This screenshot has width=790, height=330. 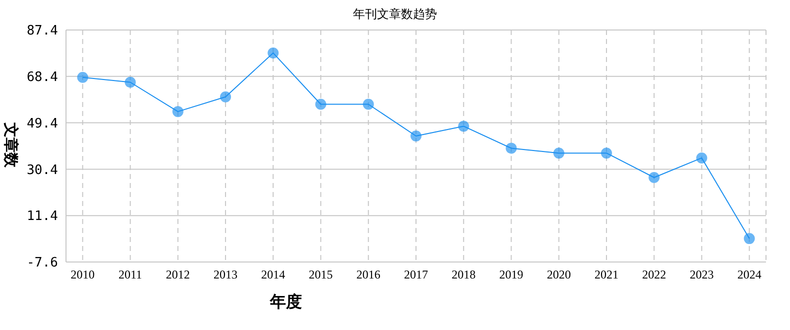 I want to click on x-tick-label: 2016, so click(x=368, y=275).